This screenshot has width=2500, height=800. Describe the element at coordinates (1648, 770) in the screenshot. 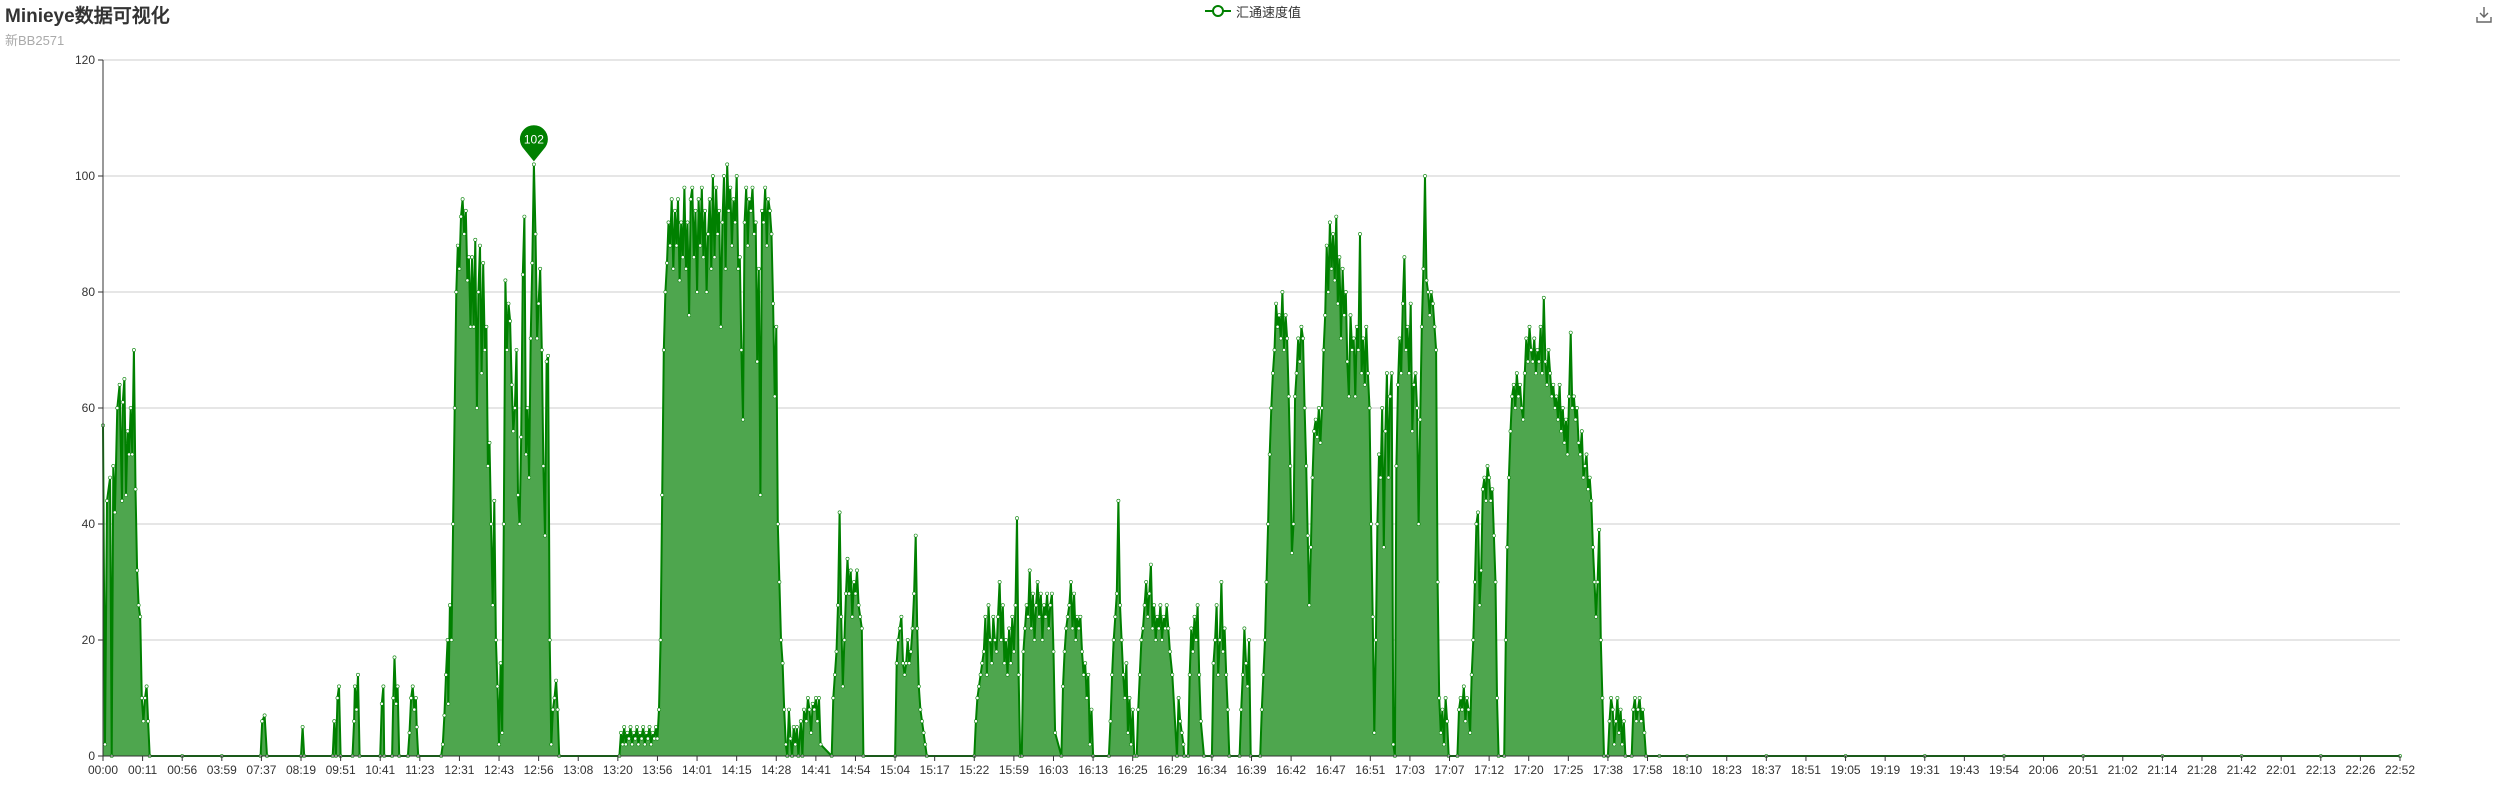

I see `tick-label-x: 17:58` at that location.